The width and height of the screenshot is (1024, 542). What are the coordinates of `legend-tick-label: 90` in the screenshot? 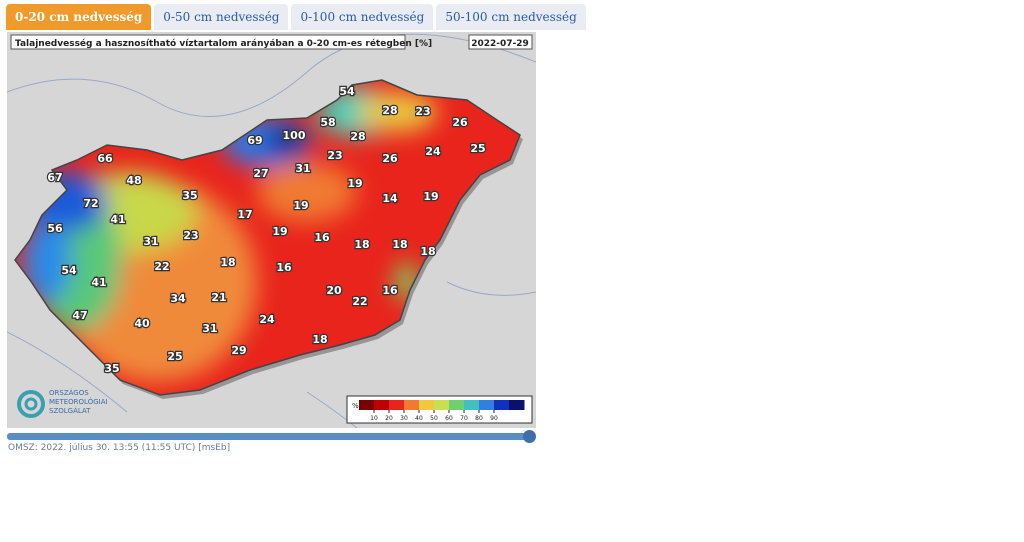 It's located at (494, 418).